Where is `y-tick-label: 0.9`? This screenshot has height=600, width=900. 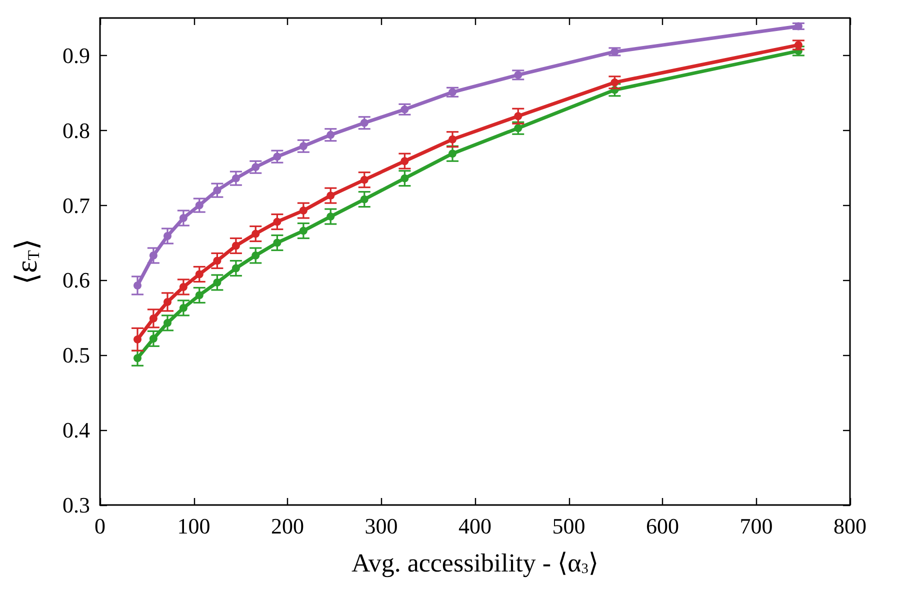
y-tick-label: 0.9 is located at coordinates (76, 55).